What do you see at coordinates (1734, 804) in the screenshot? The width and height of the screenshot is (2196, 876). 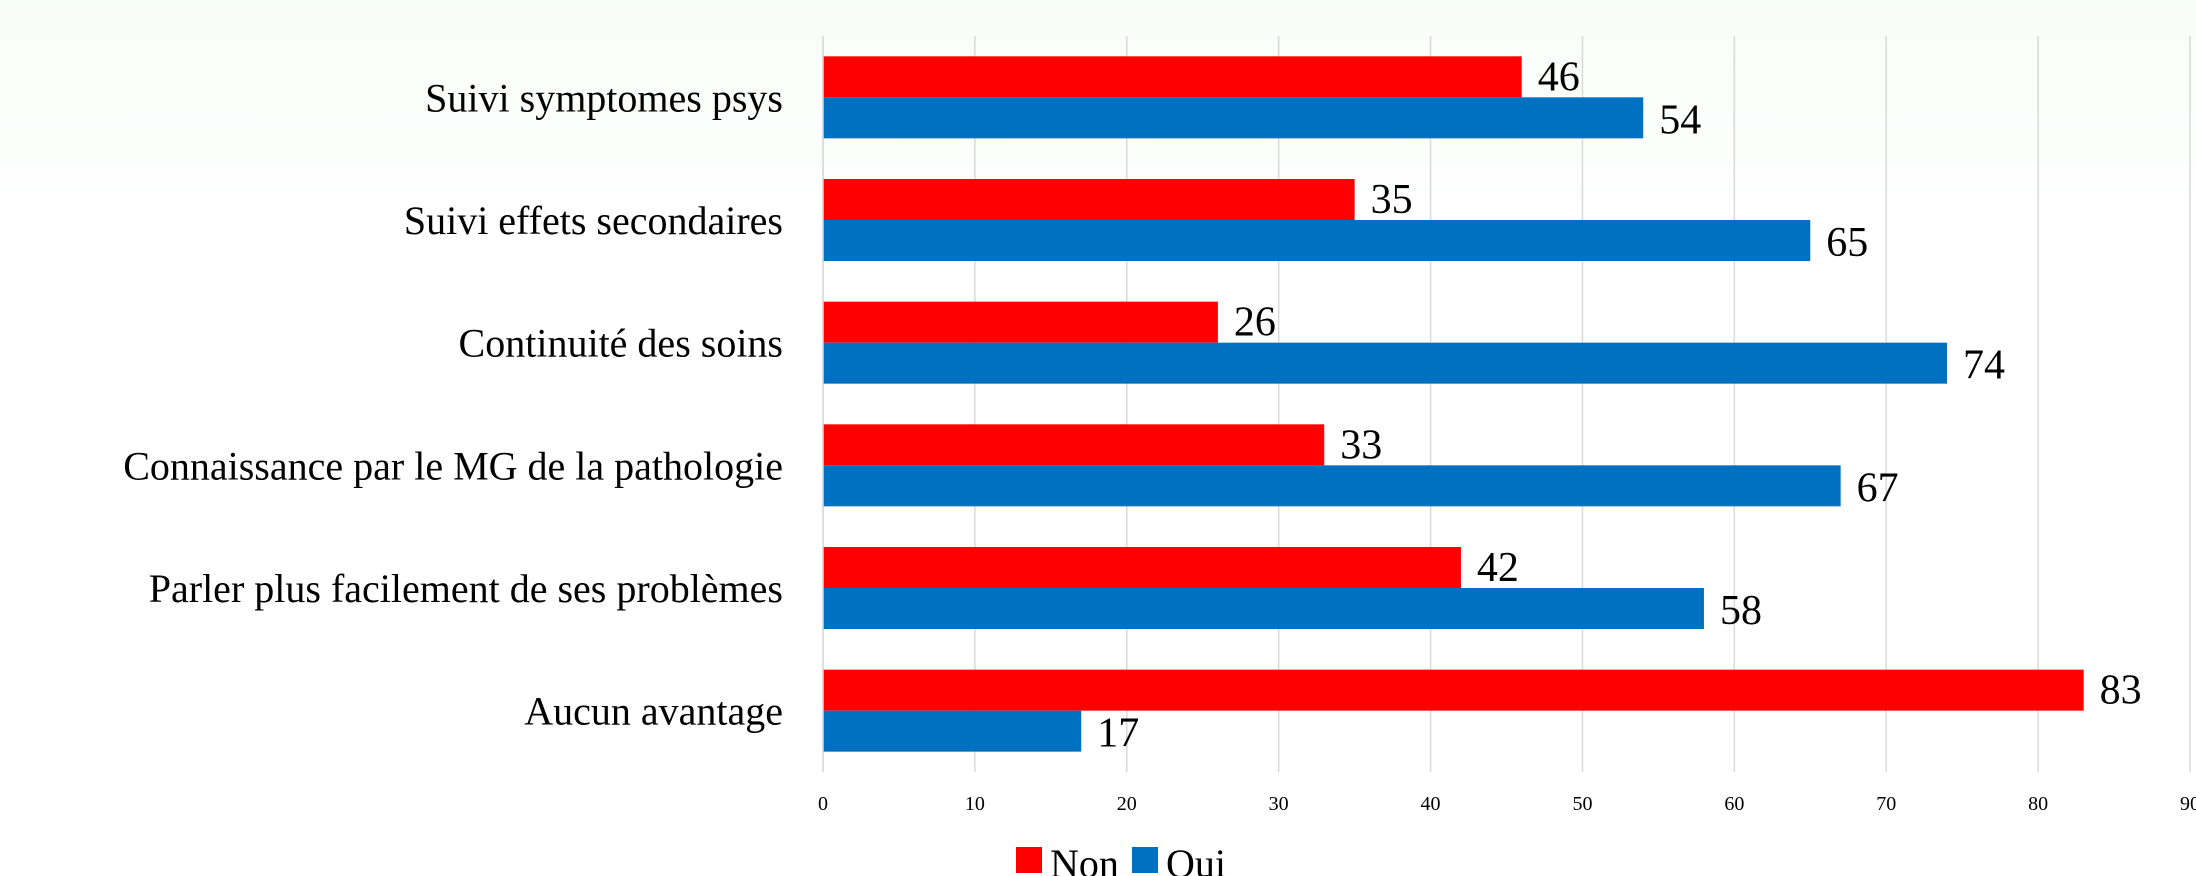 I see `x-tick-label-60: 60` at bounding box center [1734, 804].